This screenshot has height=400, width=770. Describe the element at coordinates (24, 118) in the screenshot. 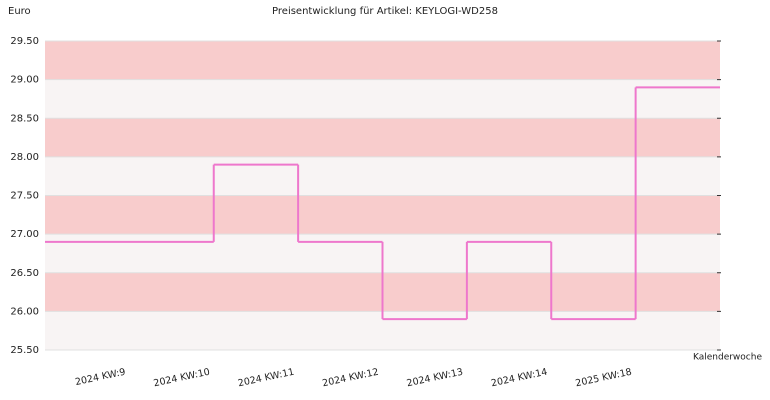

I see `y-tick-label: 28.50` at that location.